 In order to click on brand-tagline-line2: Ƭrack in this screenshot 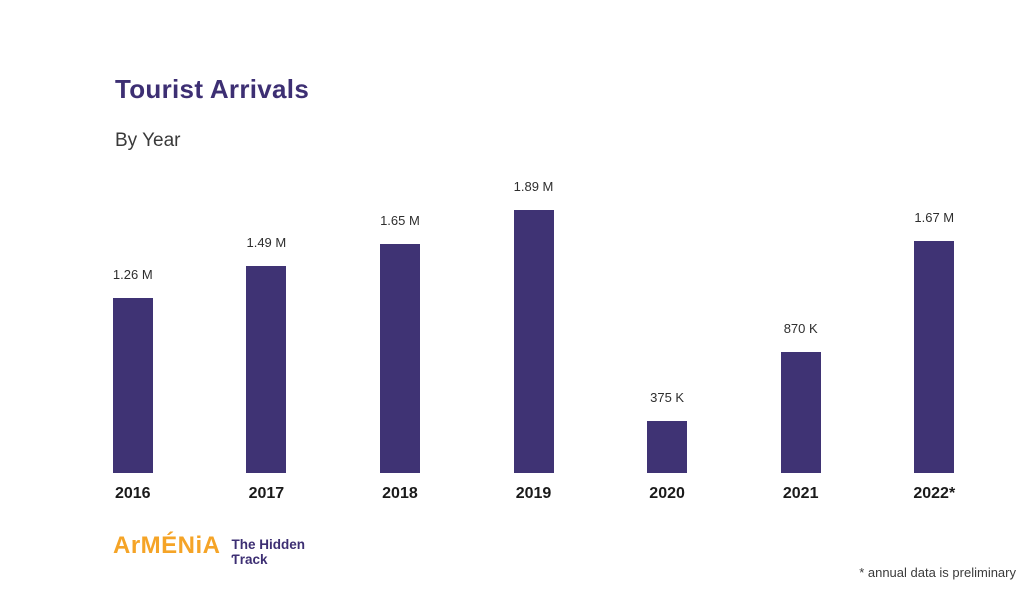, I will do `click(249, 559)`.